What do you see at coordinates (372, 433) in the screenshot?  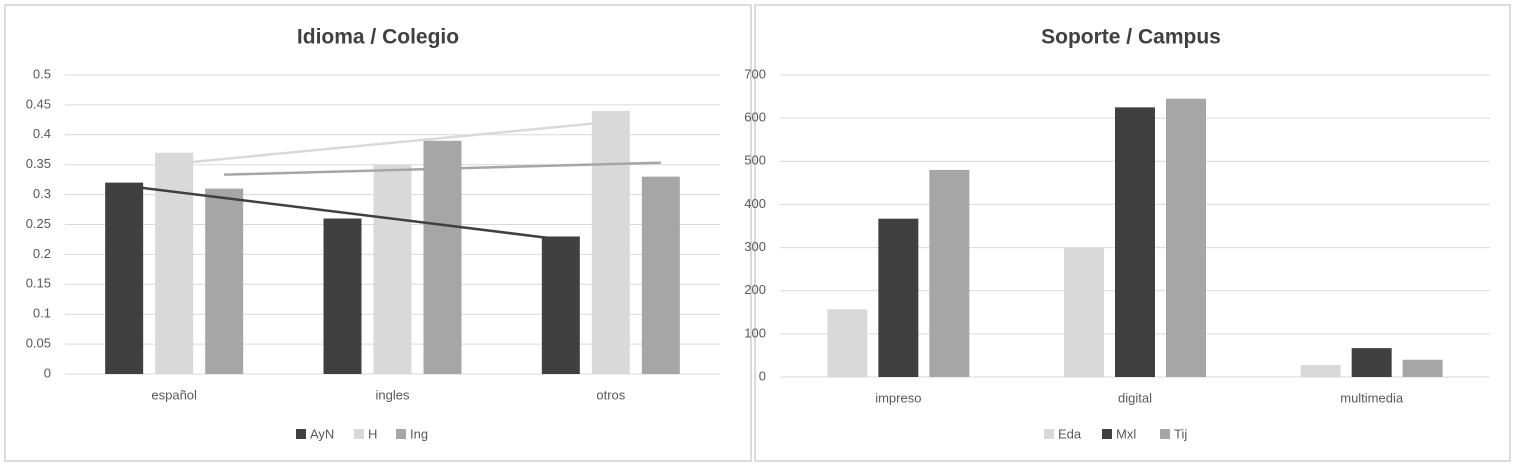 I see `legend-label: H` at bounding box center [372, 433].